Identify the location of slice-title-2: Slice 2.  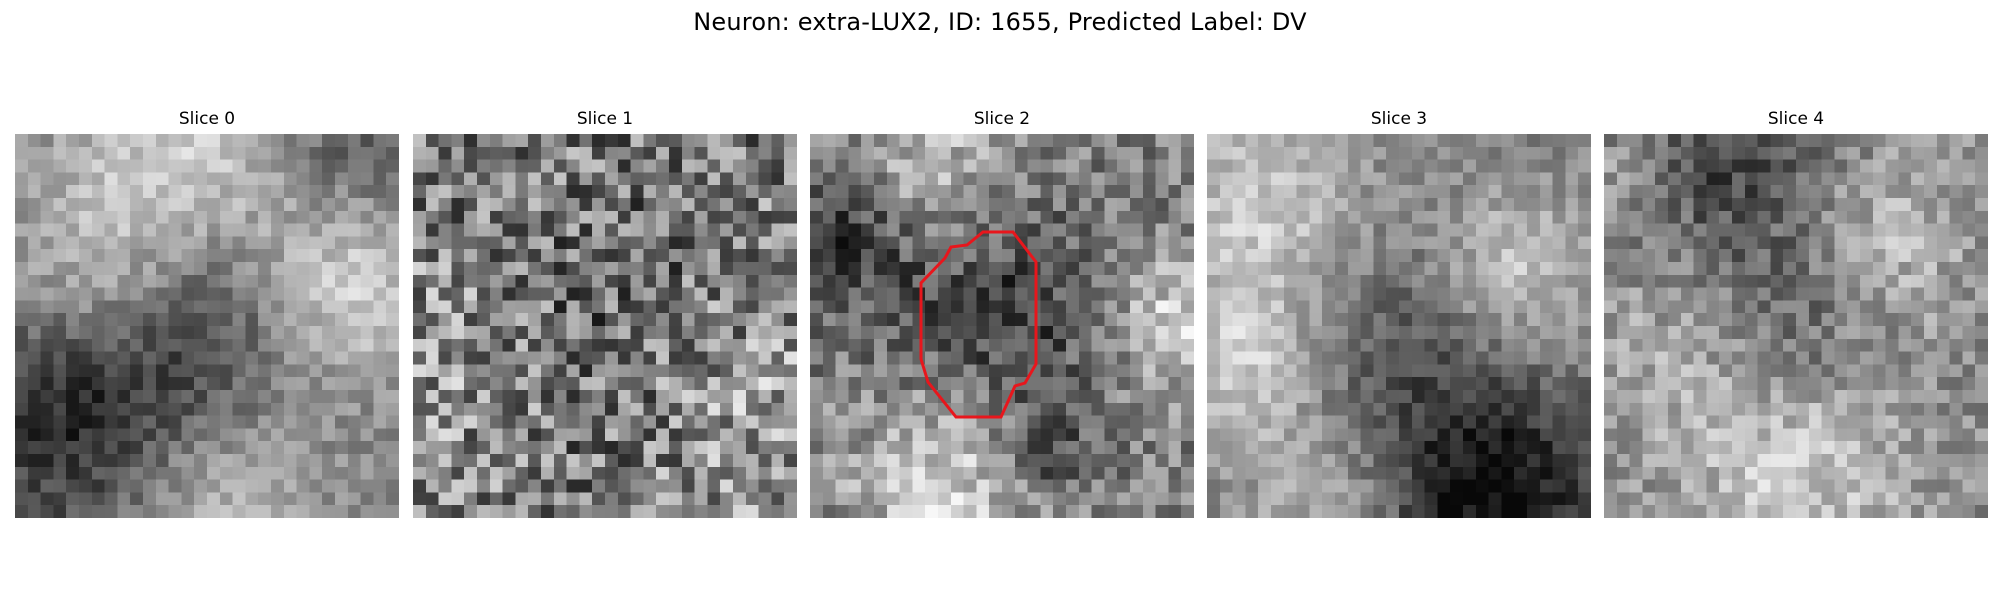
(1002, 119).